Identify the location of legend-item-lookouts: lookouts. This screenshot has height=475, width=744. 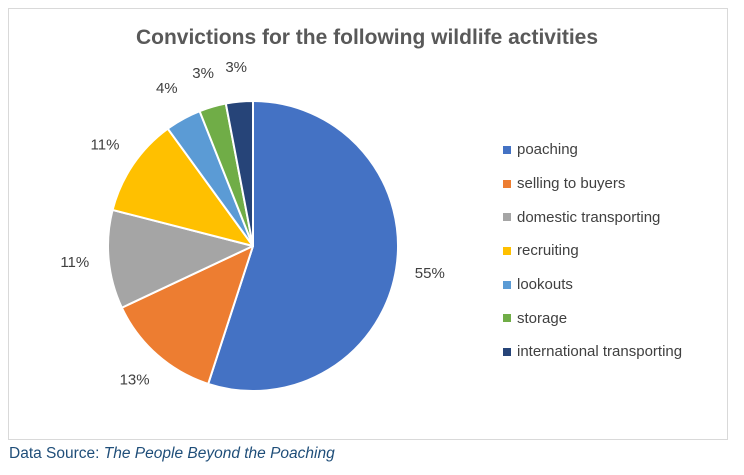
(613, 285).